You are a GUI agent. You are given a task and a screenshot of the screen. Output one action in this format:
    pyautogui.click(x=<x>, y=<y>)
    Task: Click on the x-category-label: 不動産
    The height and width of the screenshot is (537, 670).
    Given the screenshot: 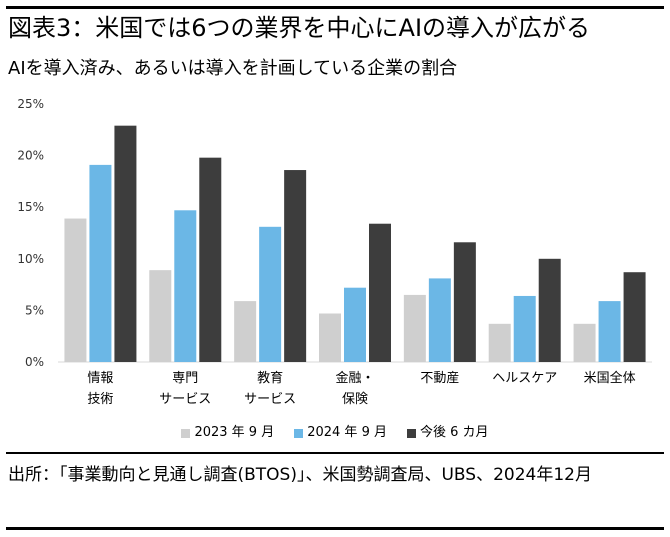 What is the action you would take?
    pyautogui.click(x=439, y=378)
    